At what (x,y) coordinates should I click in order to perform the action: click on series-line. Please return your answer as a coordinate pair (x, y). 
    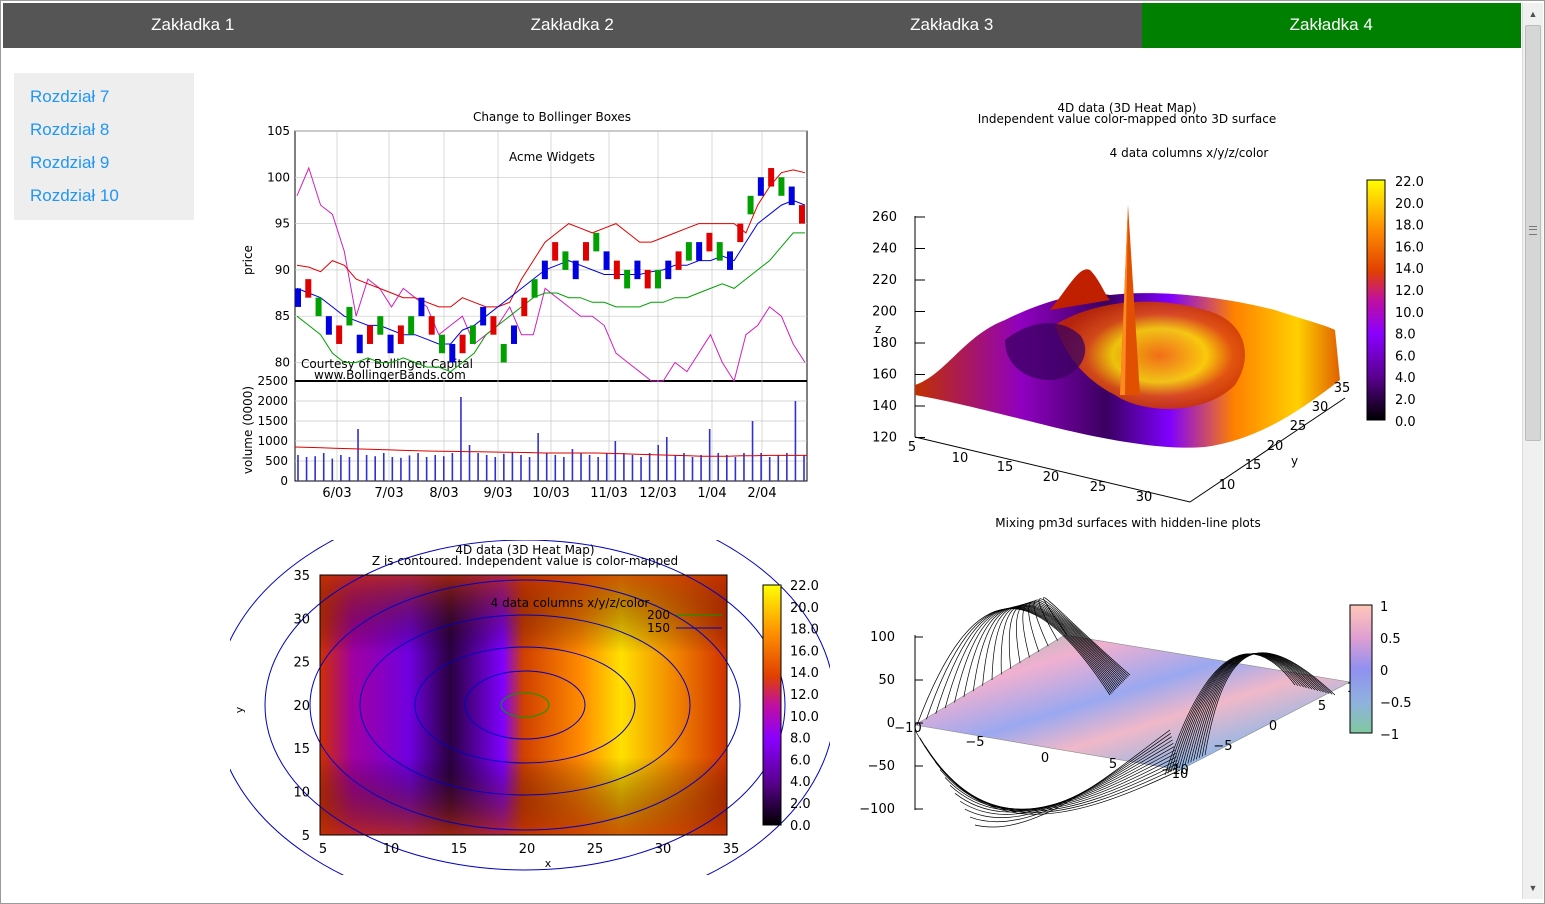
    Looking at the image, I should click on (551, 238).